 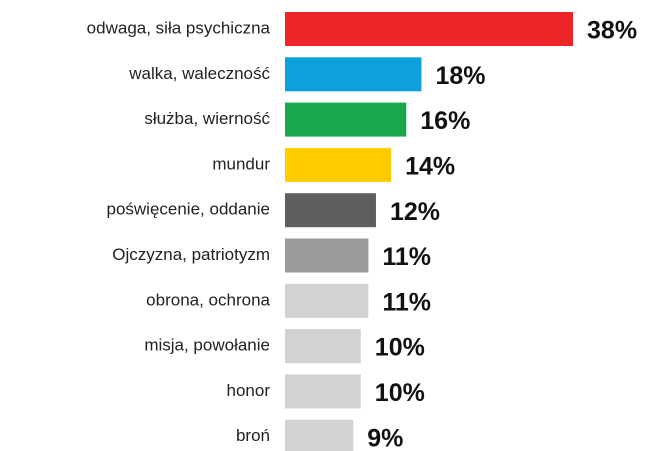 I want to click on category-label: walka, waleczność, so click(x=199, y=73).